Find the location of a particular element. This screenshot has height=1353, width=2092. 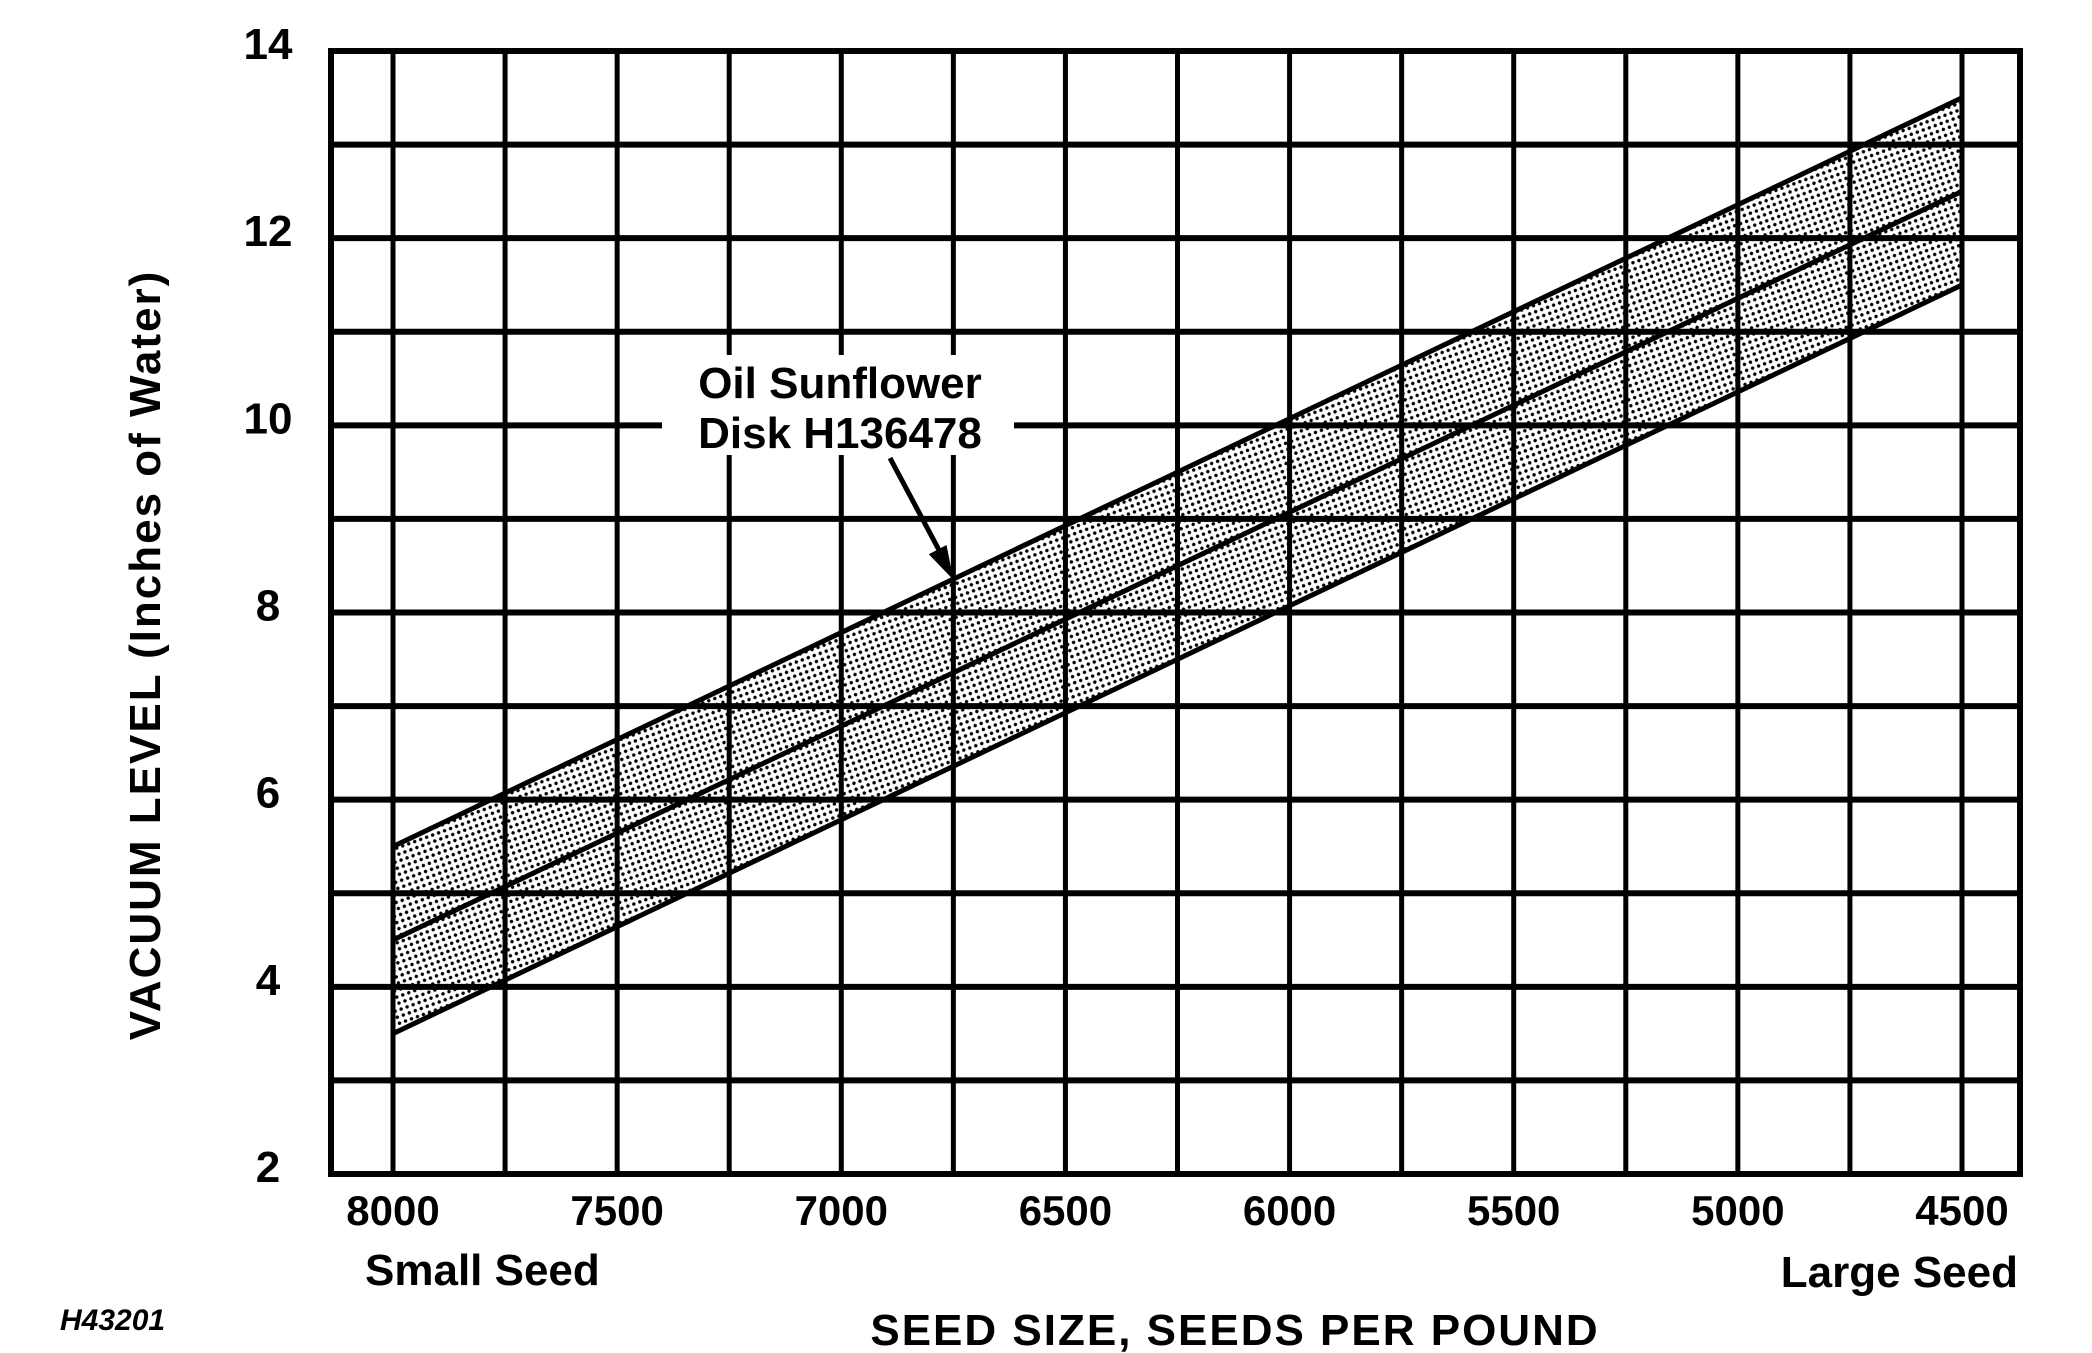

y-axis-tick-labels: 2 4 6 8 10 12 14 is located at coordinates (268, 606).